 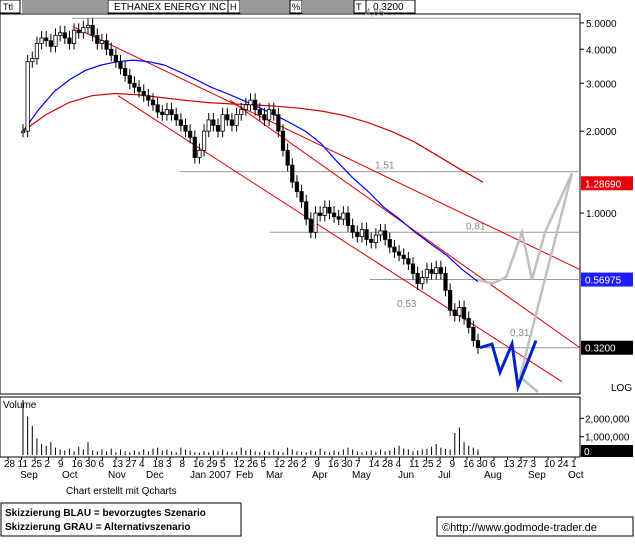 What do you see at coordinates (10, 464) in the screenshot?
I see `time-tick-label: 28` at bounding box center [10, 464].